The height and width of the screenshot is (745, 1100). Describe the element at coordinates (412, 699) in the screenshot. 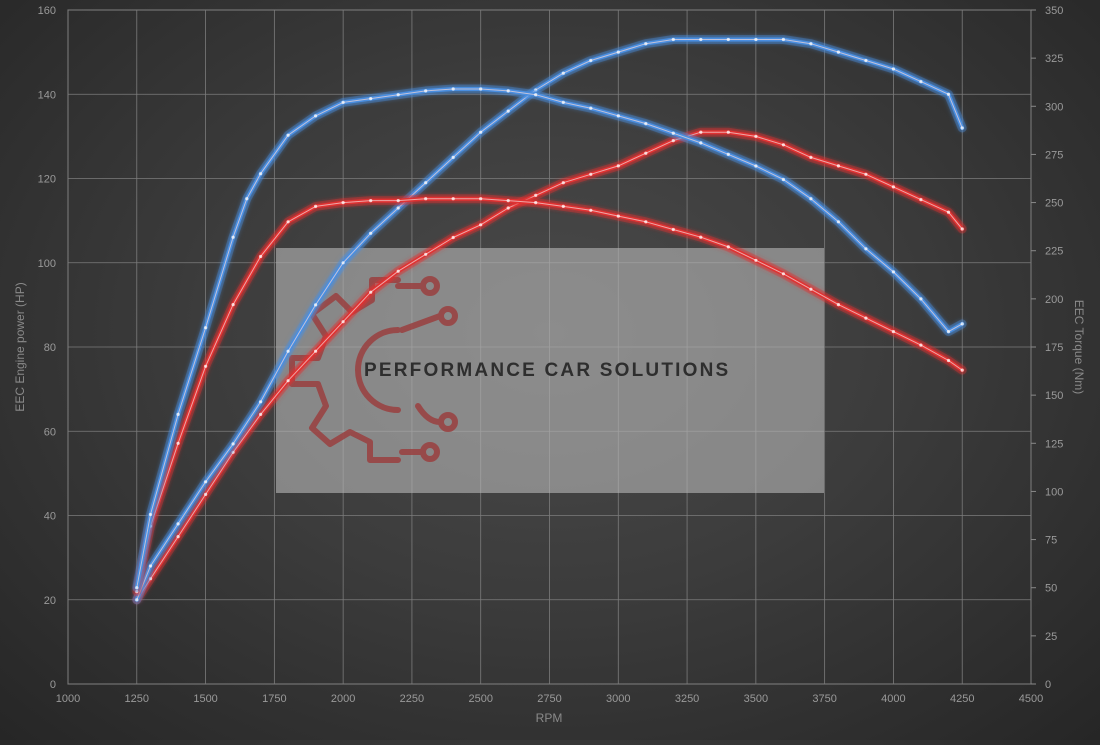

I see `x-tick-label: 2250` at that location.